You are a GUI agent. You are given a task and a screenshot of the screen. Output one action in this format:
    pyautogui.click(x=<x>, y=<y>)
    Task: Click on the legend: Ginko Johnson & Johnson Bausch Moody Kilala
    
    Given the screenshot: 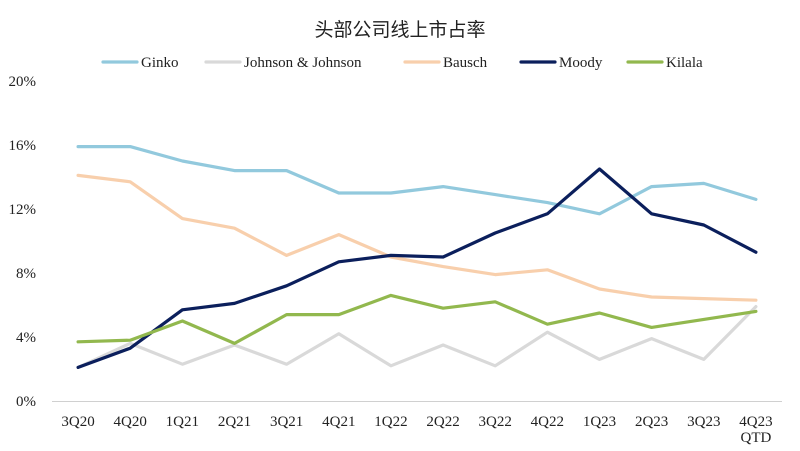 What is the action you would take?
    pyautogui.click(x=402, y=63)
    